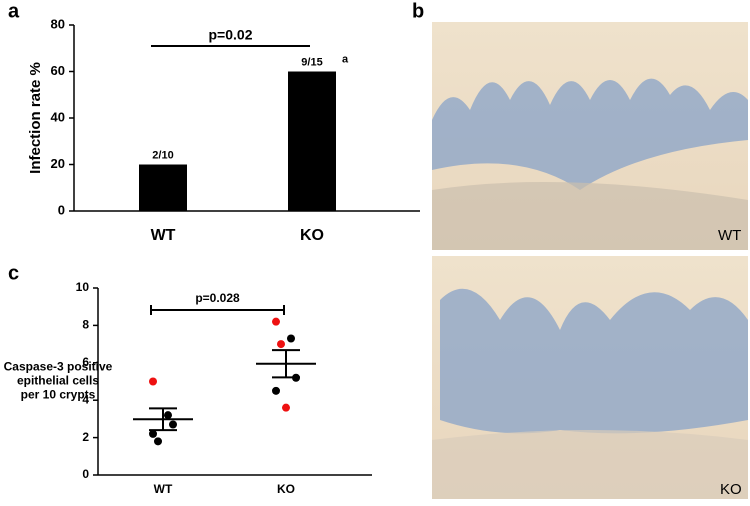 This screenshot has width=750, height=506. Describe the element at coordinates (729, 235) in the screenshot. I see `image-label: WT` at that location.